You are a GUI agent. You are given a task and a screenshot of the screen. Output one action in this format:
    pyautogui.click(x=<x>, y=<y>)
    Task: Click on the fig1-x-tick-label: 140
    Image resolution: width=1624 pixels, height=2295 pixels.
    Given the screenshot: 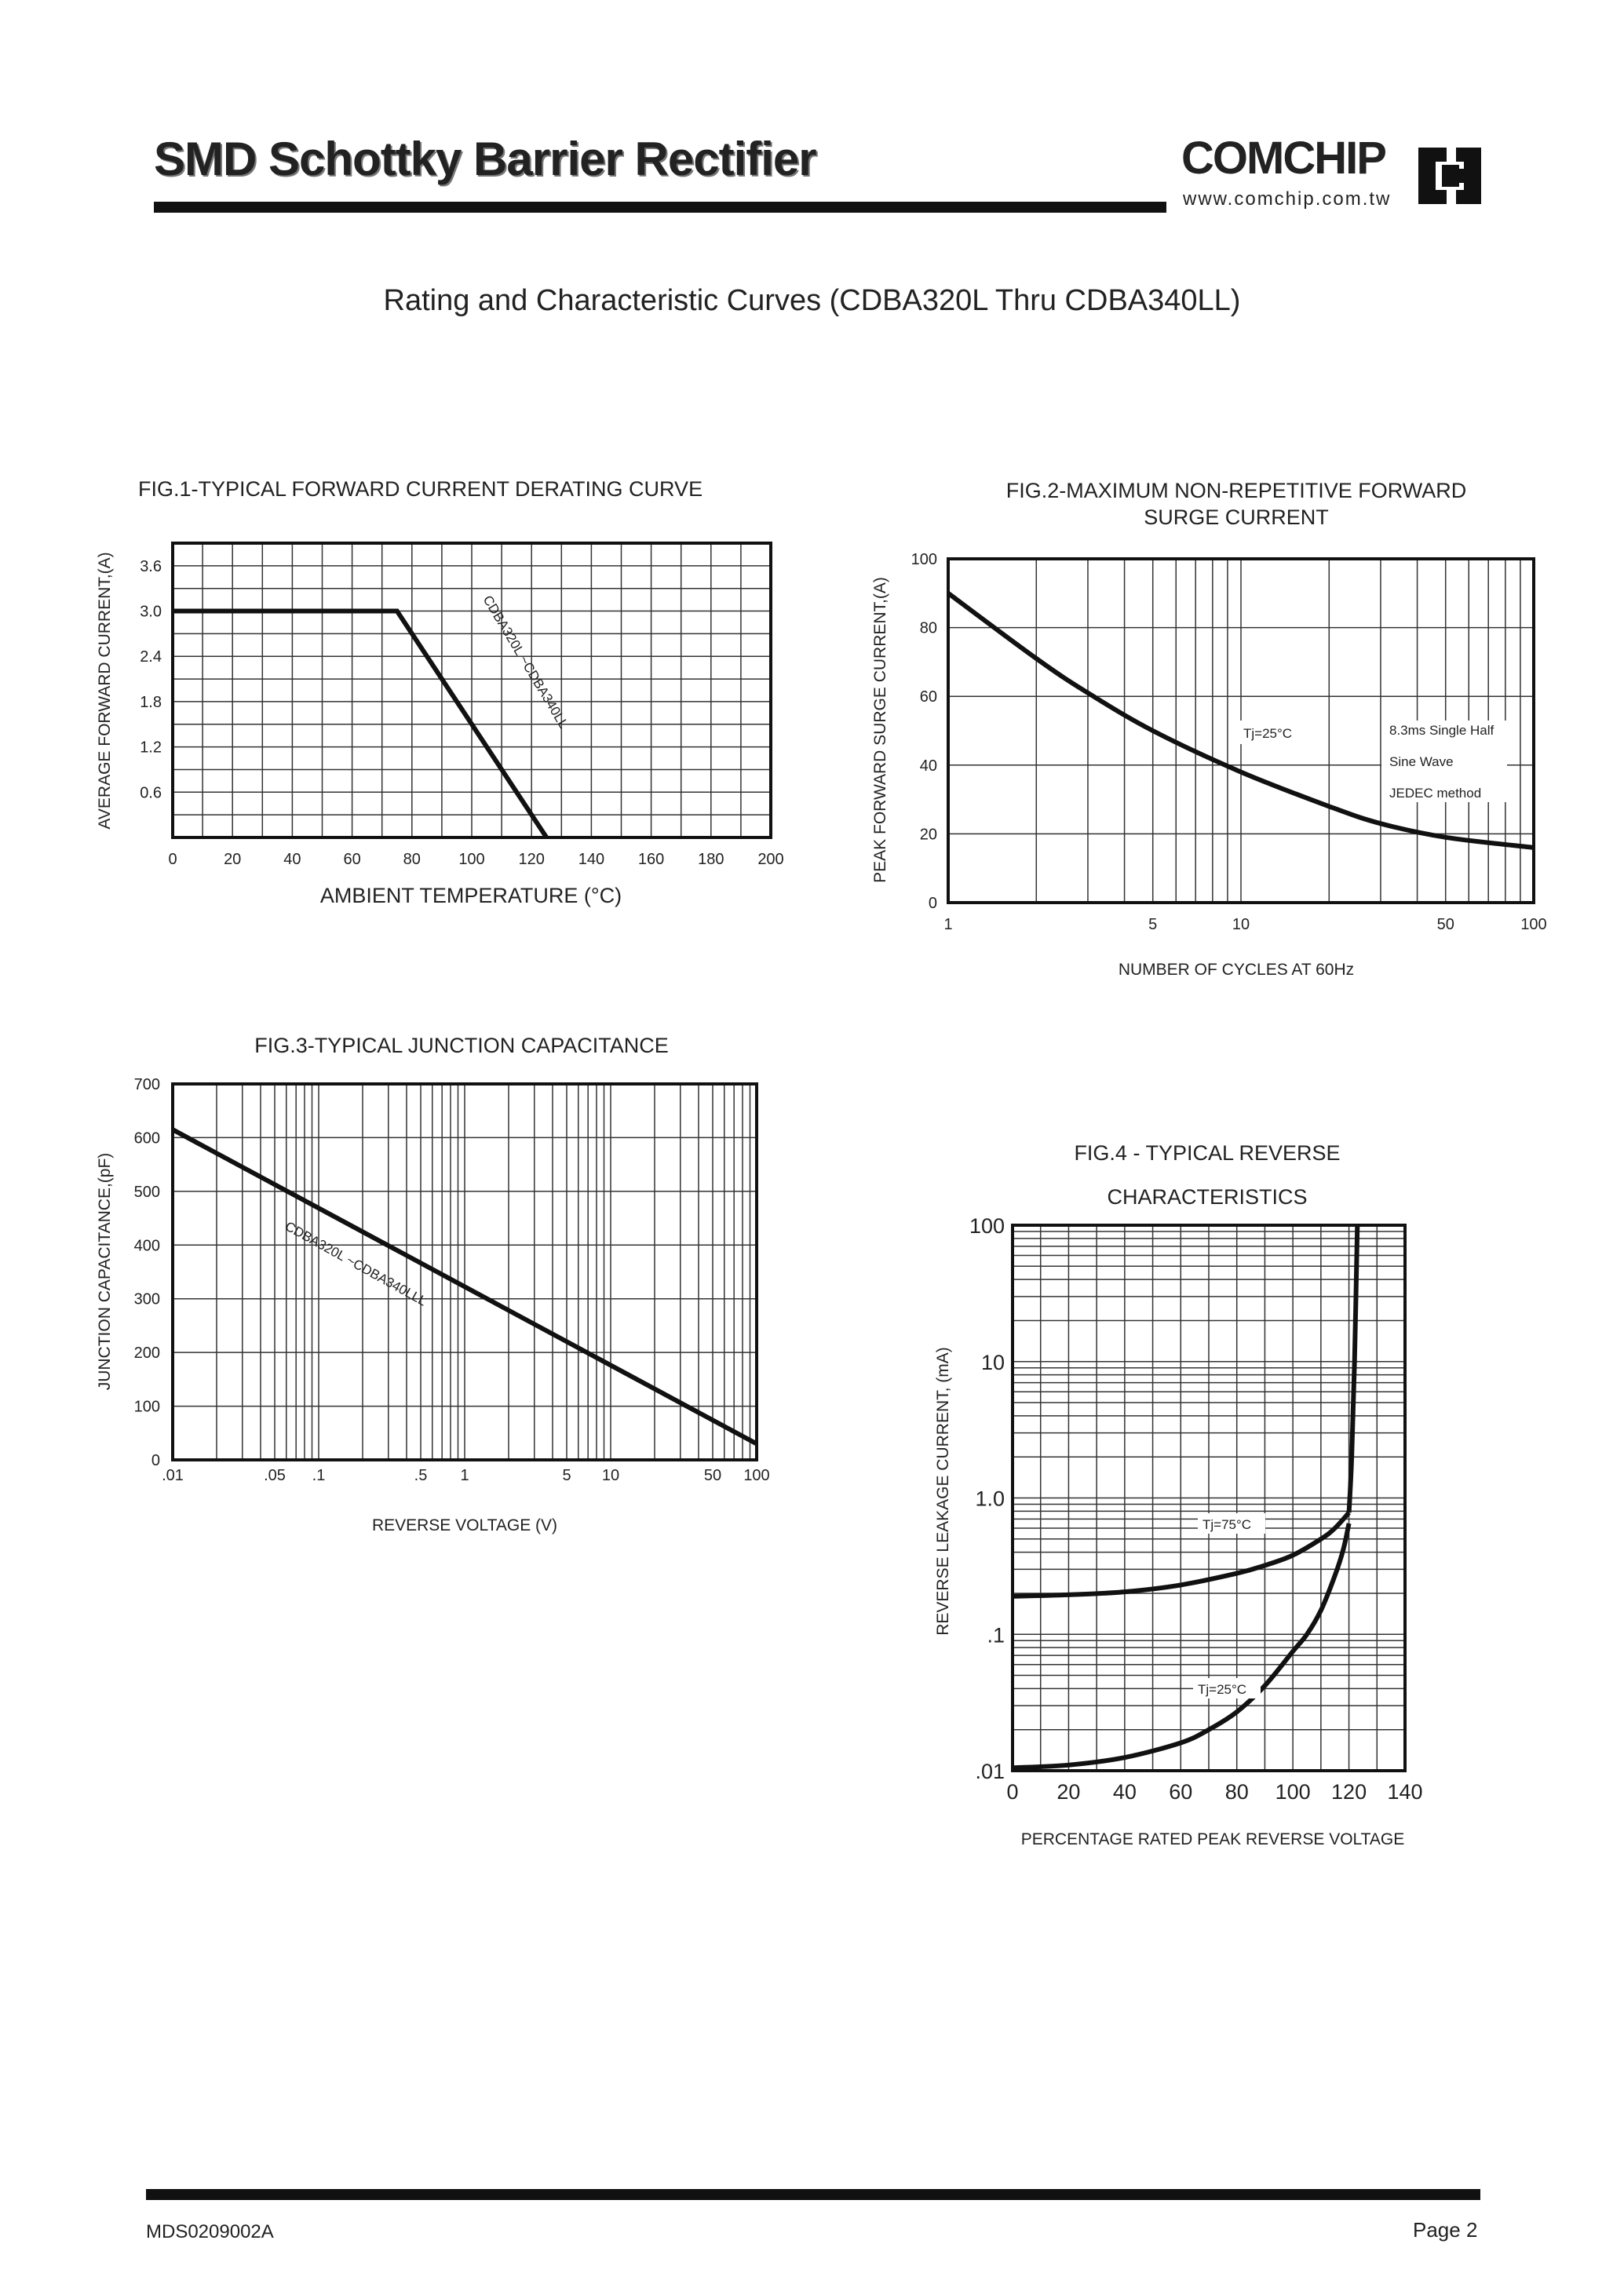 What is the action you would take?
    pyautogui.click(x=591, y=860)
    